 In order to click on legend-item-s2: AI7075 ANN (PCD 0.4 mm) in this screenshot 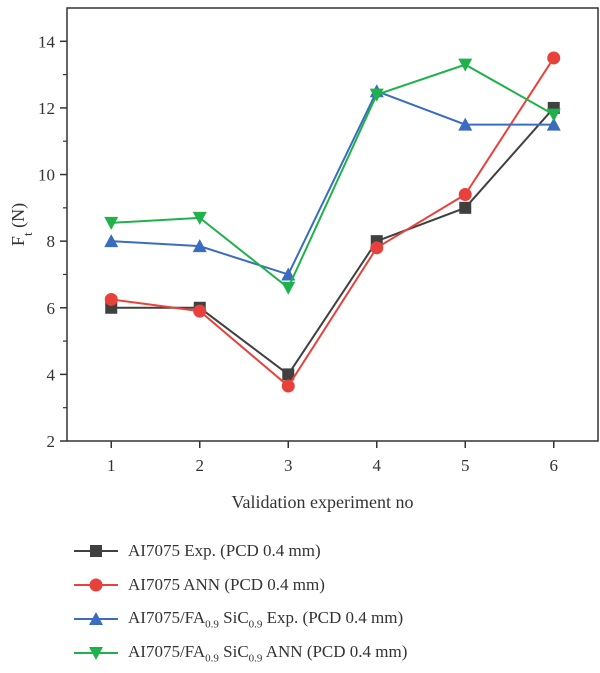, I will do `click(239, 585)`.